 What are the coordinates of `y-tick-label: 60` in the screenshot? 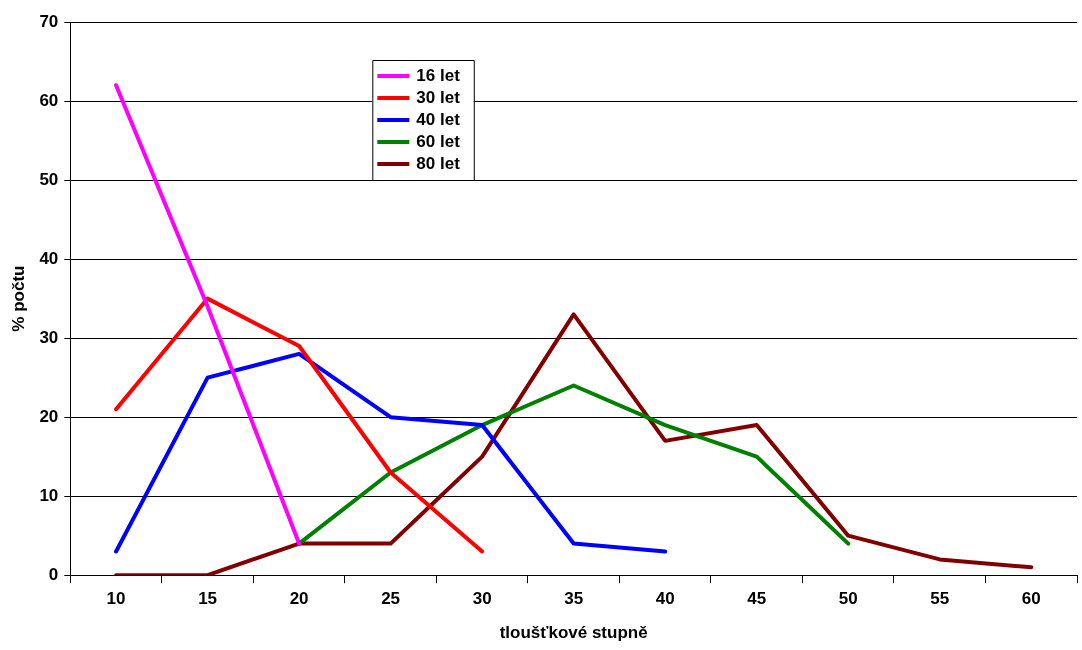 It's located at (49, 100).